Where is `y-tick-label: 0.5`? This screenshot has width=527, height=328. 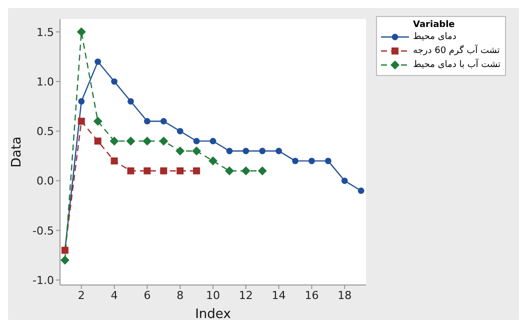 y-tick-label: 0.5 is located at coordinates (45, 131).